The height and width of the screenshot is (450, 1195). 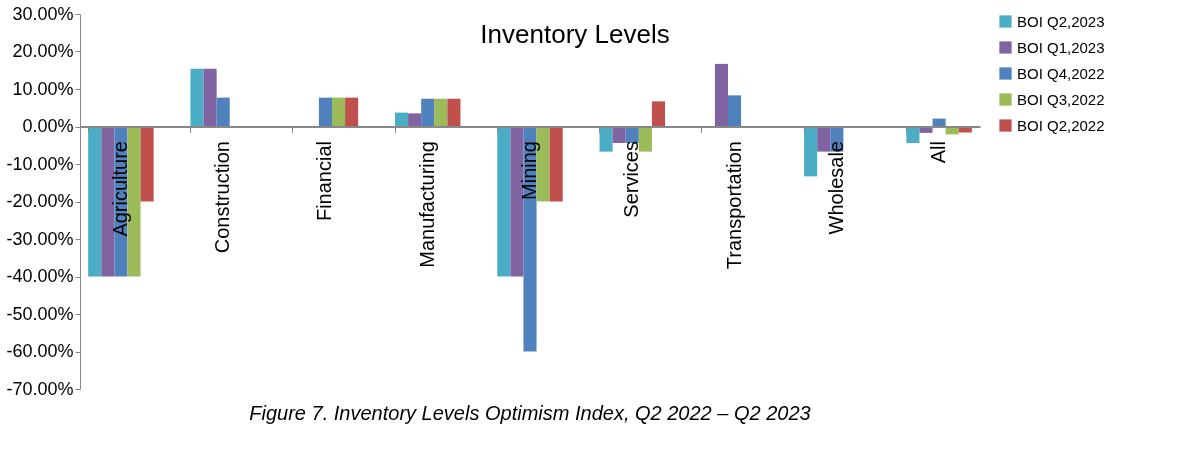 I want to click on y-tick-label: 20.00%, so click(x=43, y=51).